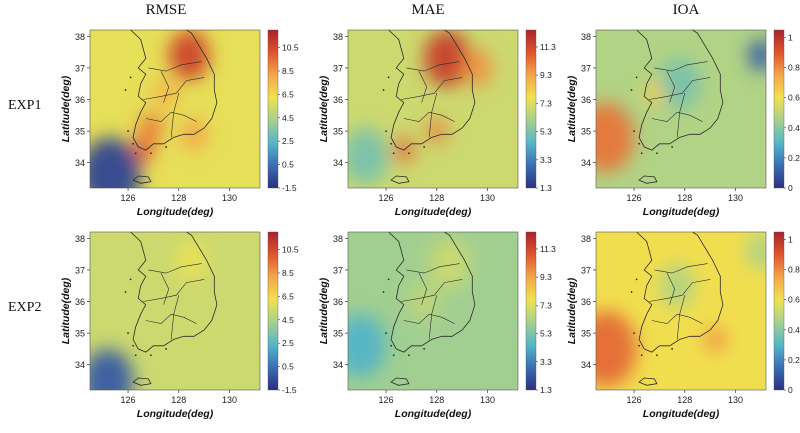  What do you see at coordinates (428, 10) in the screenshot?
I see `column-title-mae: MAE` at bounding box center [428, 10].